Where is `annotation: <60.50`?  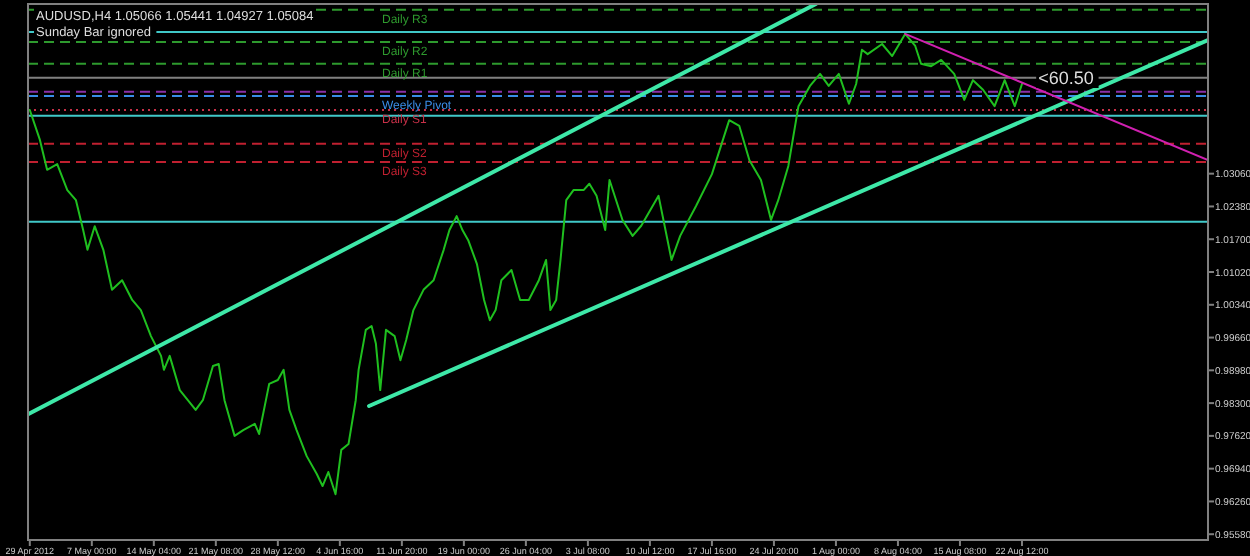
annotation: <60.50 is located at coordinates (1066, 78).